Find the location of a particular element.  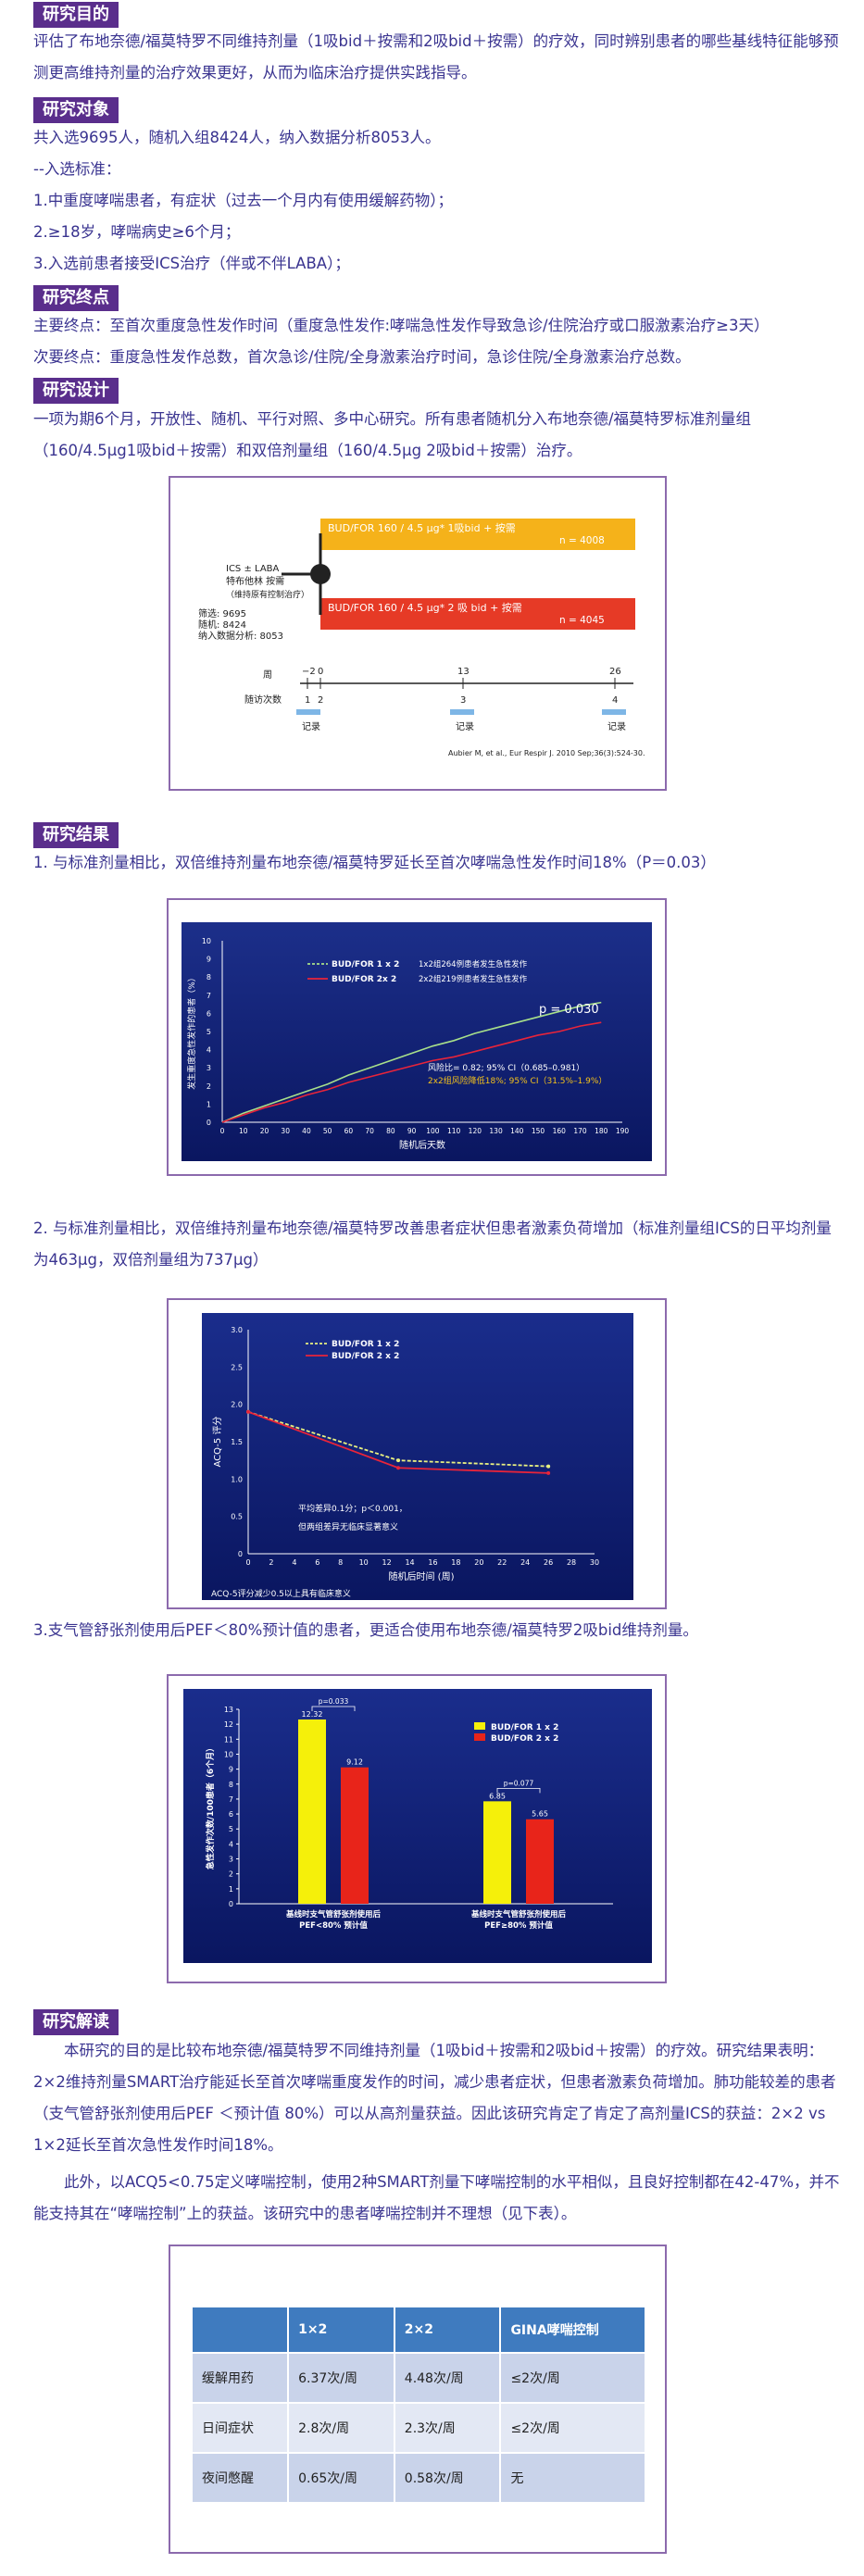

x-tick-label: 180 is located at coordinates (601, 1131).